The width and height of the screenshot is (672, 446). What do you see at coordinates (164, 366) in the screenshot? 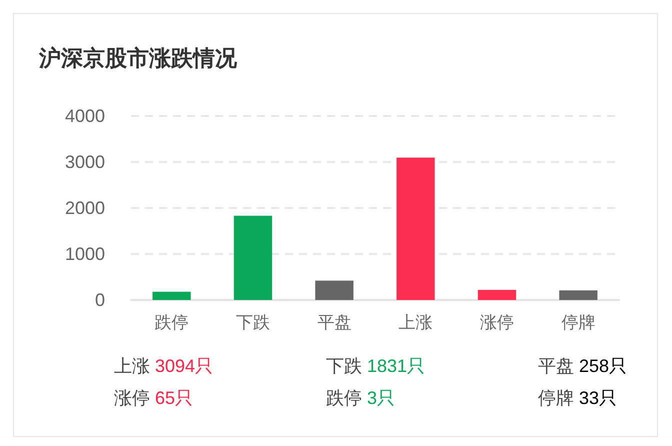
I see `text: 上涨 3094只` at bounding box center [164, 366].